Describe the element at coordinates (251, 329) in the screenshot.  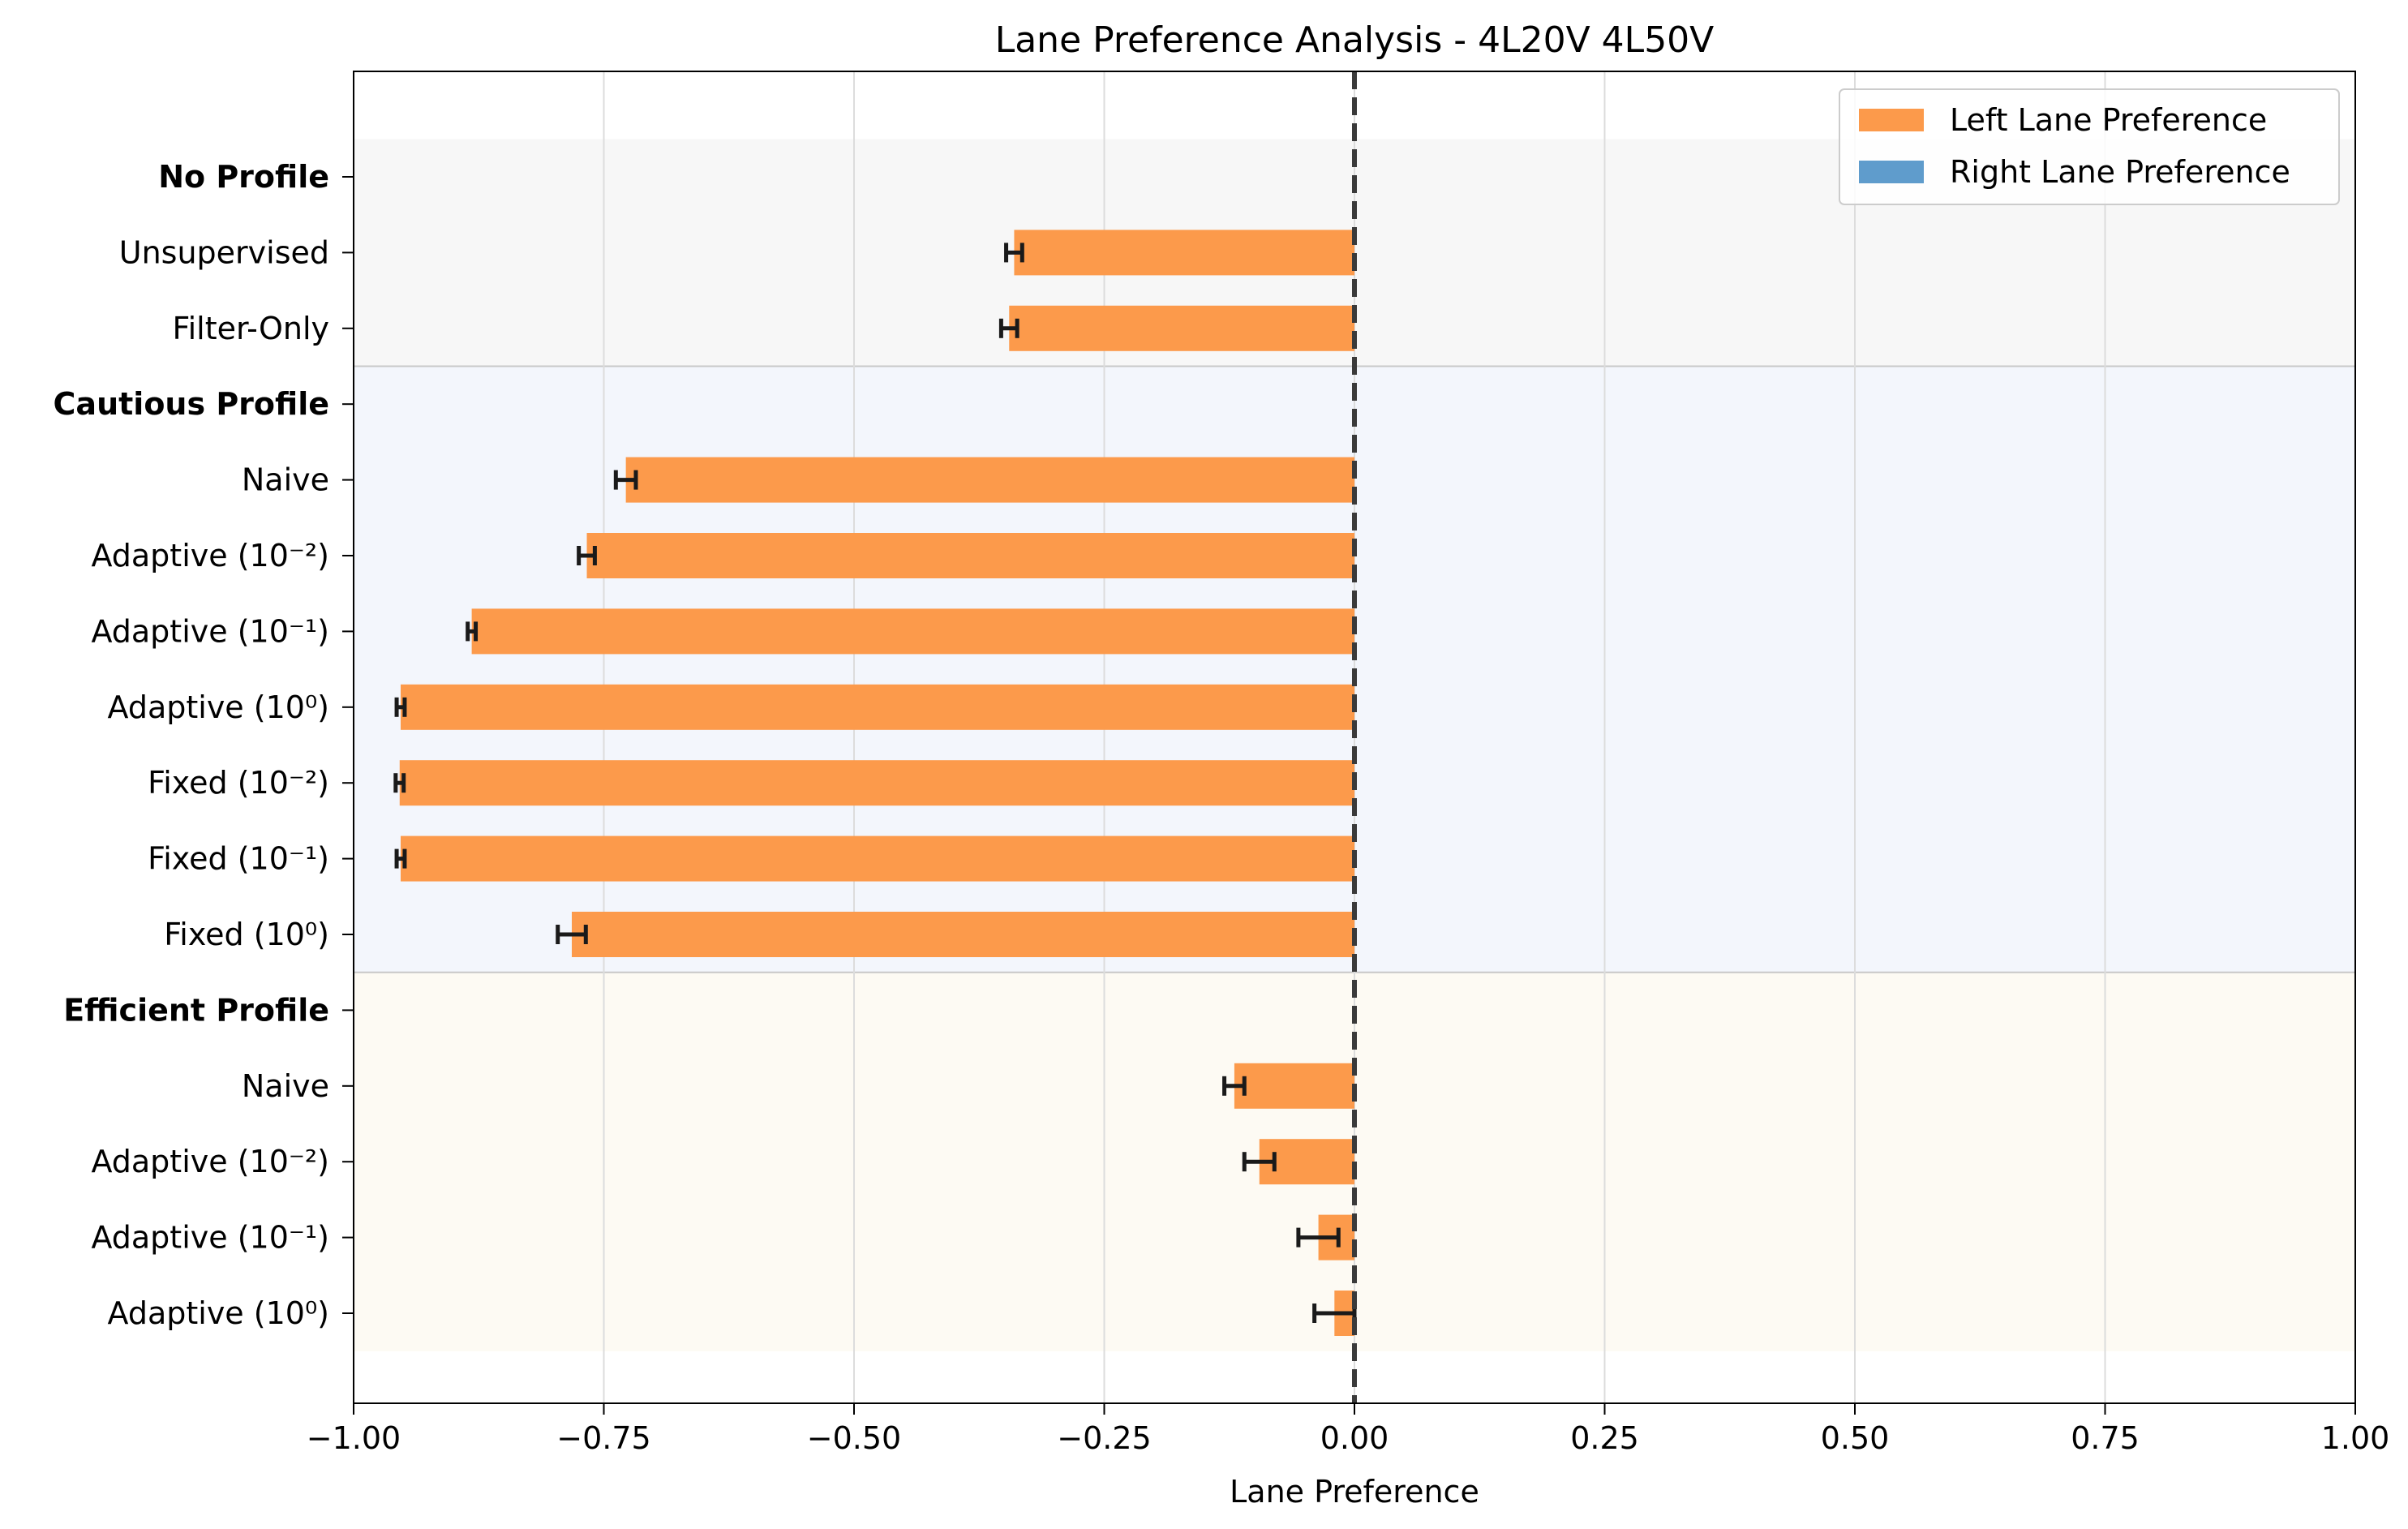
I see `category-label: Filter-Only` at that location.